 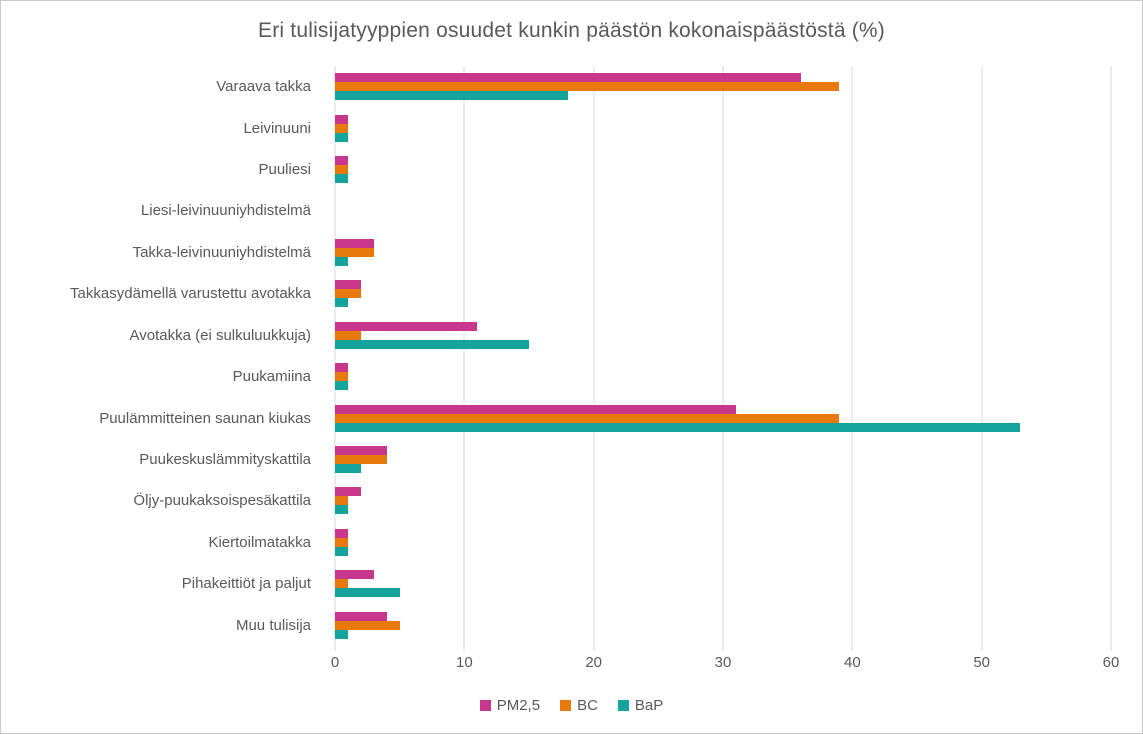 What do you see at coordinates (221, 252) in the screenshot?
I see `category-label-takka-leivinuuniyhdistelm: Takka-leivinuuniyhdistelmä` at bounding box center [221, 252].